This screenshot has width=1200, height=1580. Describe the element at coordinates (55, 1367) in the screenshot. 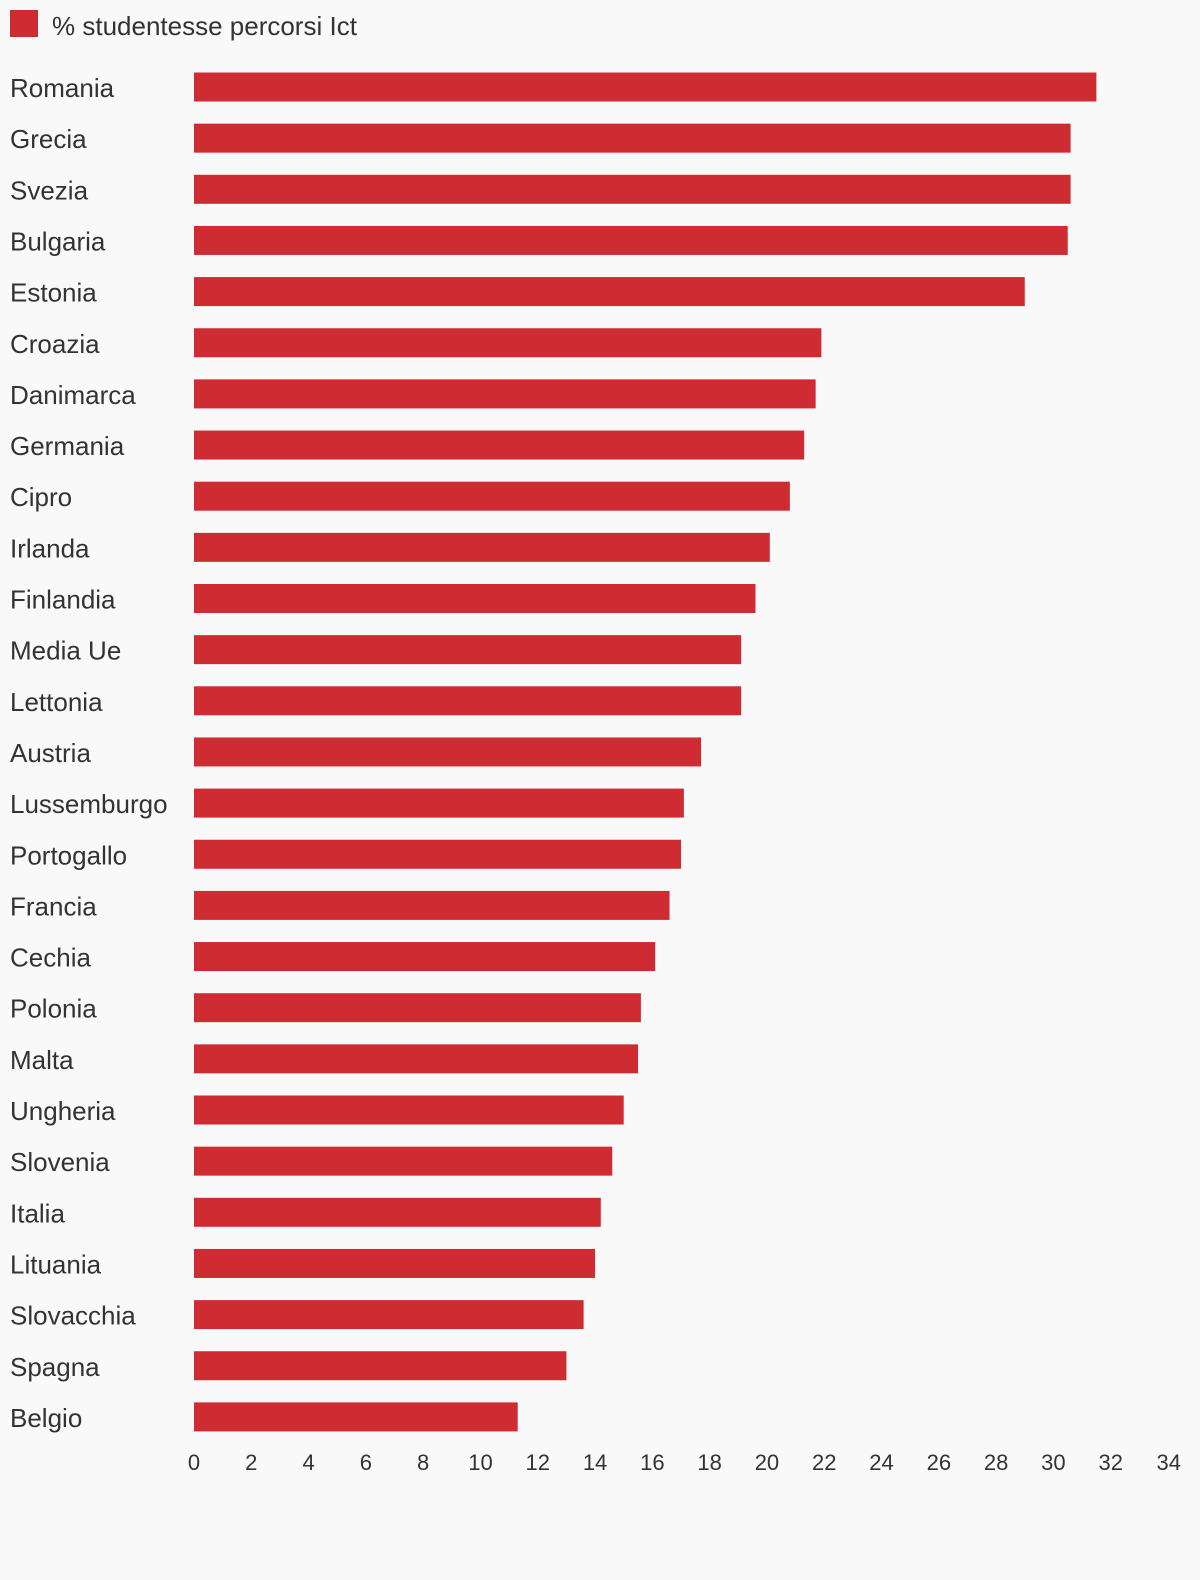

I see `category-label: Spagna` at that location.